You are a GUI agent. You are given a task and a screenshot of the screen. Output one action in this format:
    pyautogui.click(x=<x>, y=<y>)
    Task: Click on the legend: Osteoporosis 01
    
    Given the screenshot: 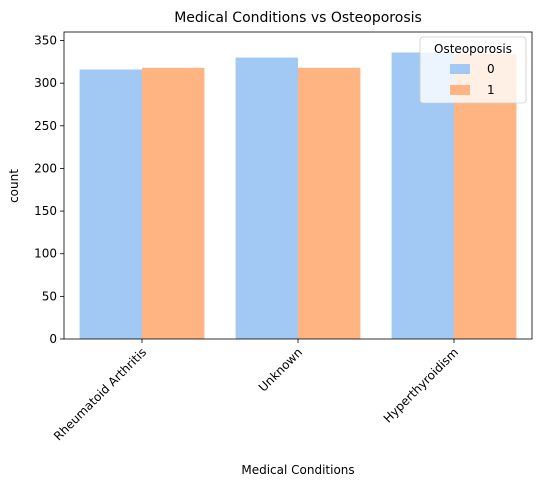 What is the action you would take?
    pyautogui.click(x=473, y=70)
    